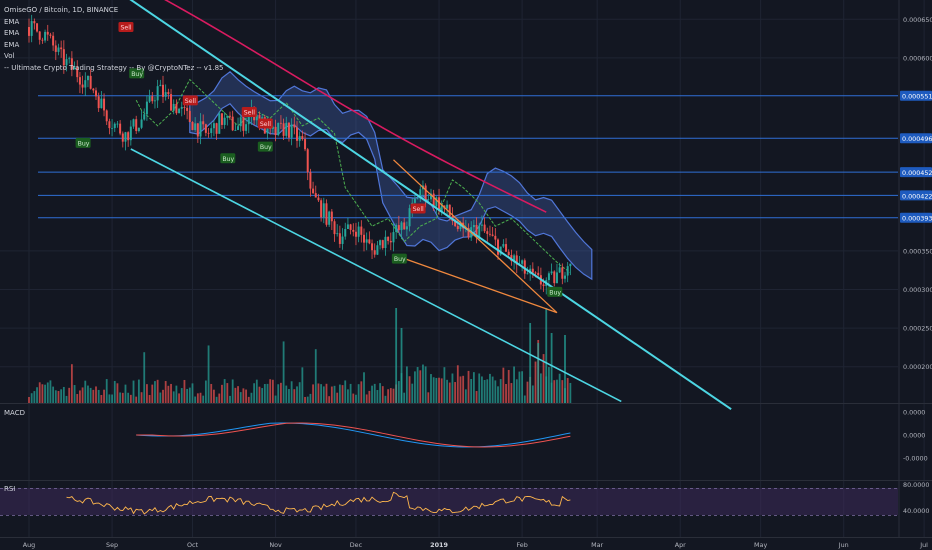 This screenshot has width=932, height=550. I want to click on legend-ema-3: EMA, so click(12, 44).